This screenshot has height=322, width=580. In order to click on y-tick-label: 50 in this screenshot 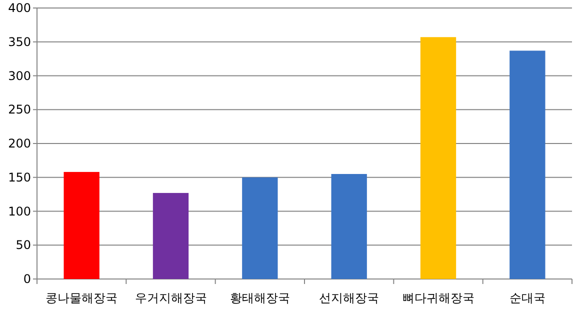, I will do `click(23, 245)`.